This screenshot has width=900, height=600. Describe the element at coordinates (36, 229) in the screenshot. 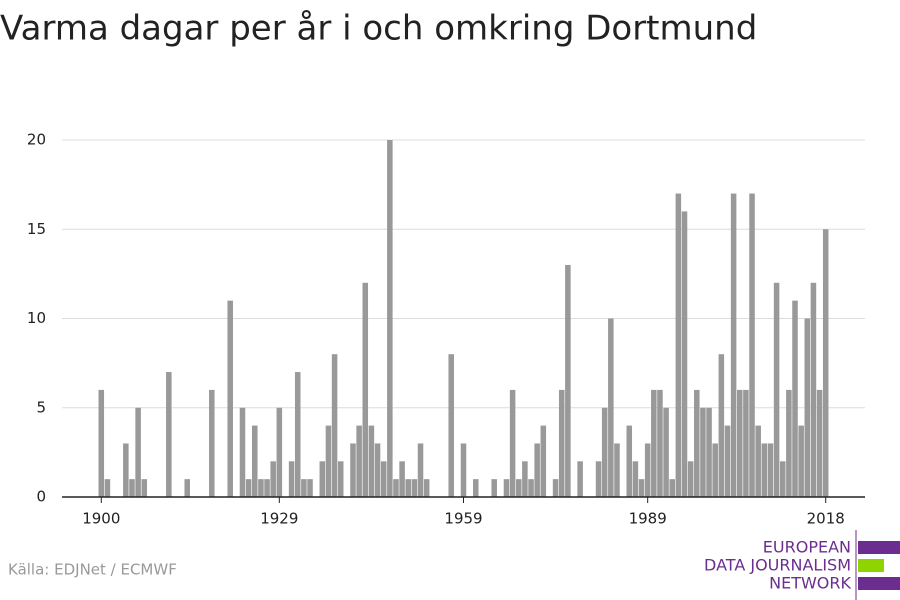

I see `y-tick-label: 15` at that location.